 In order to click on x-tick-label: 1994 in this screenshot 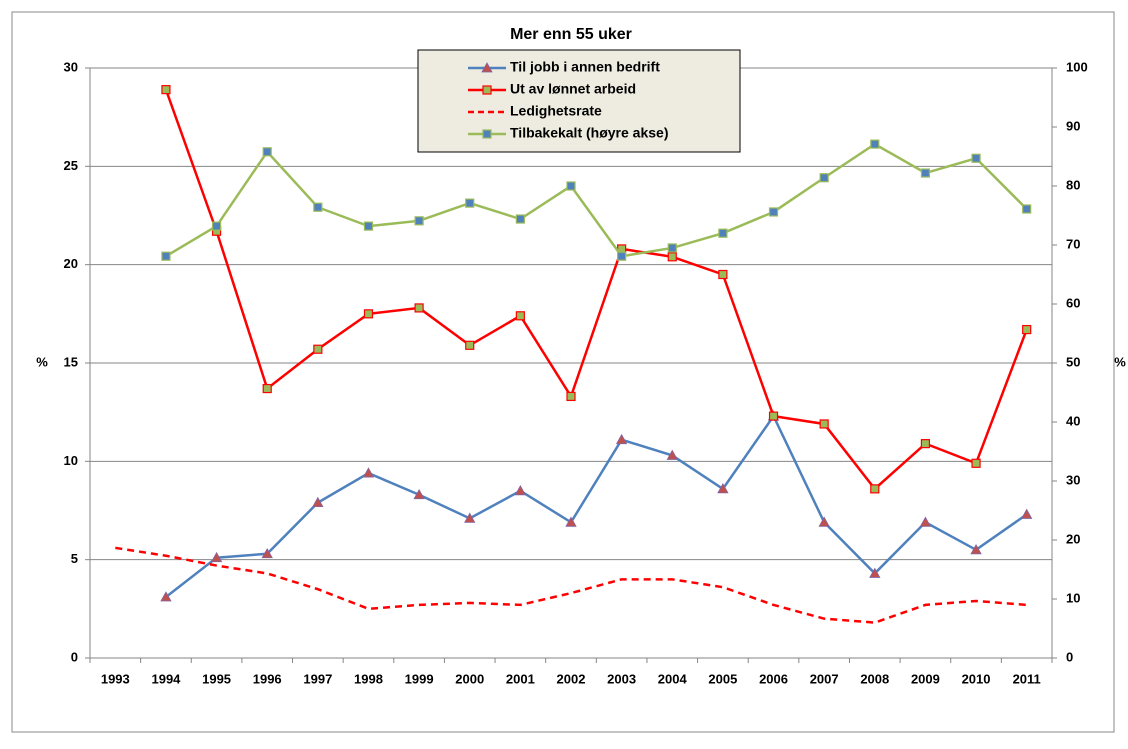, I will do `click(166, 678)`.